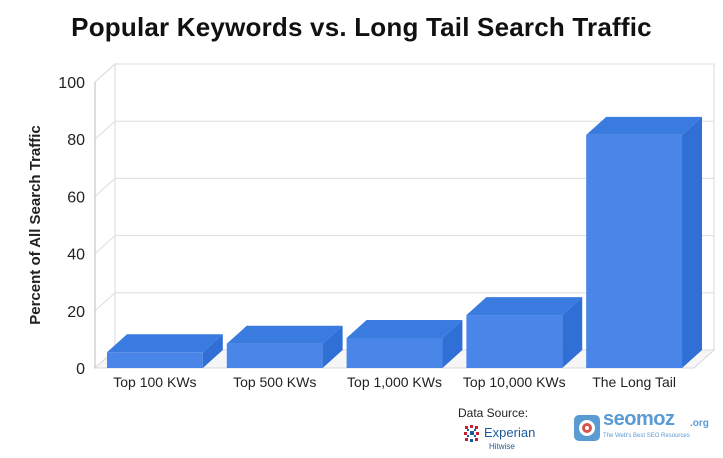 Image resolution: width=723 pixels, height=458 pixels. I want to click on y-tick-label: 80, so click(76, 140).